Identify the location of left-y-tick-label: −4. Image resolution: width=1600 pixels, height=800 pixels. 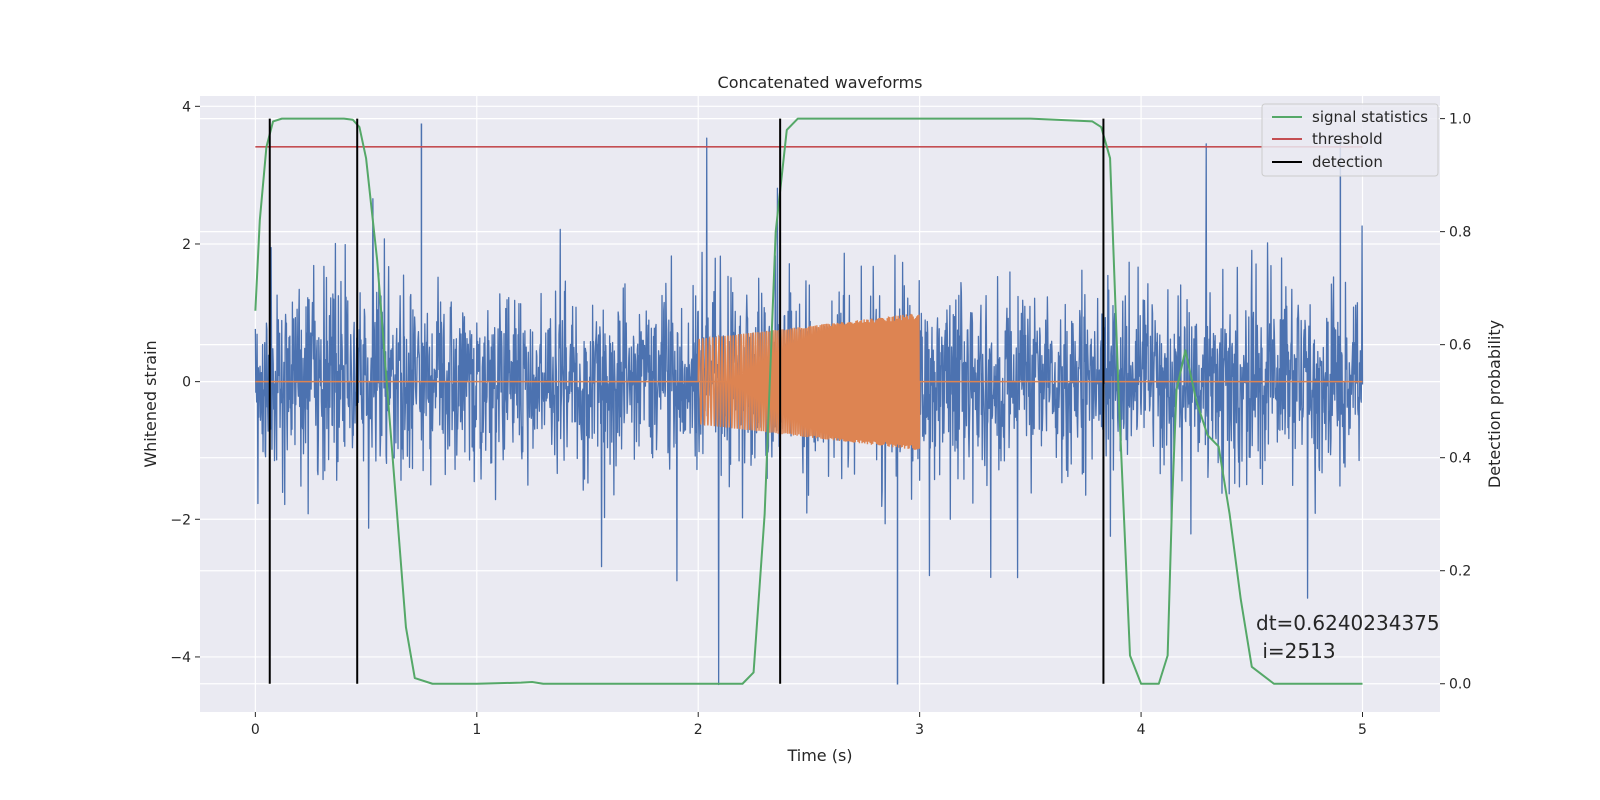
(180, 658).